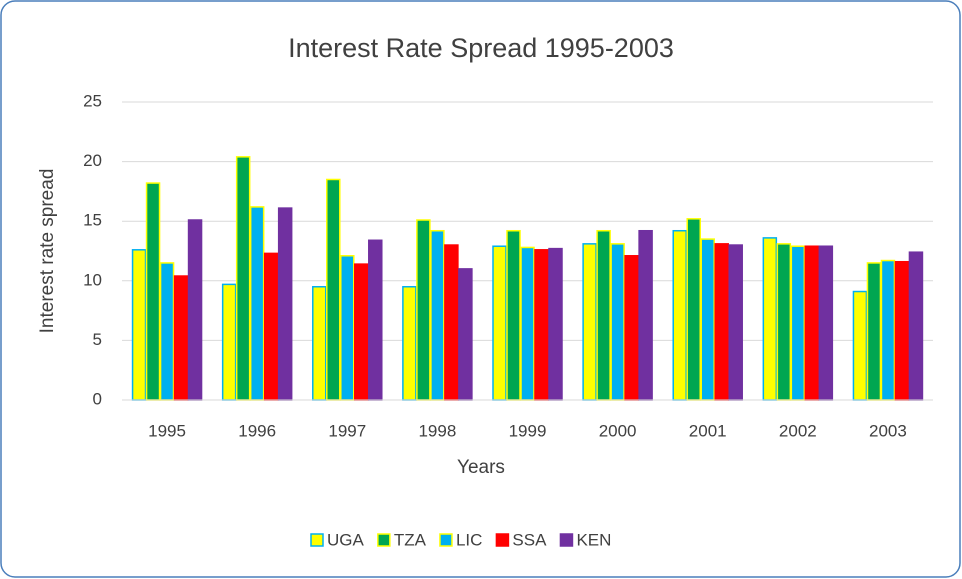  Describe the element at coordinates (257, 430) in the screenshot. I see `x-tick-label: 1996` at that location.